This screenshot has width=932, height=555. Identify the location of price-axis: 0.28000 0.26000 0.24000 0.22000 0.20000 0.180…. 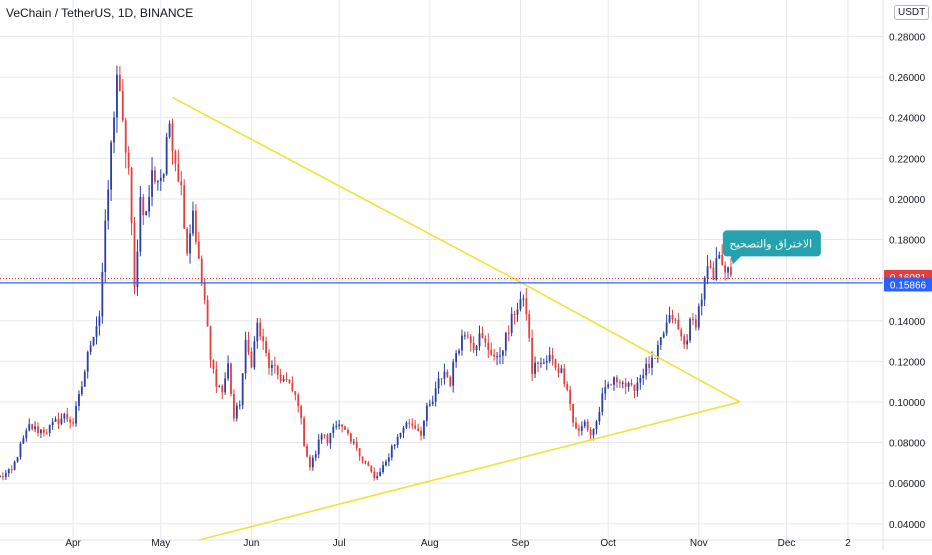
(904, 275).